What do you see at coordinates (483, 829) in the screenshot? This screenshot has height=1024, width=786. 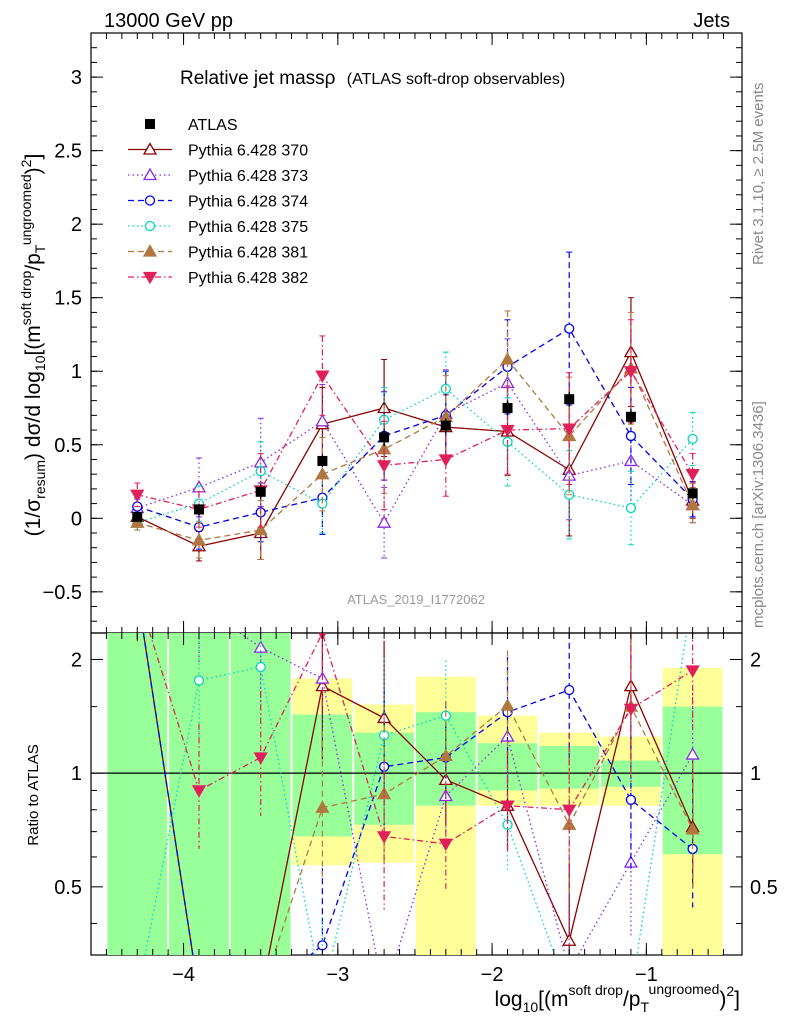 I see `ratio-line` at bounding box center [483, 829].